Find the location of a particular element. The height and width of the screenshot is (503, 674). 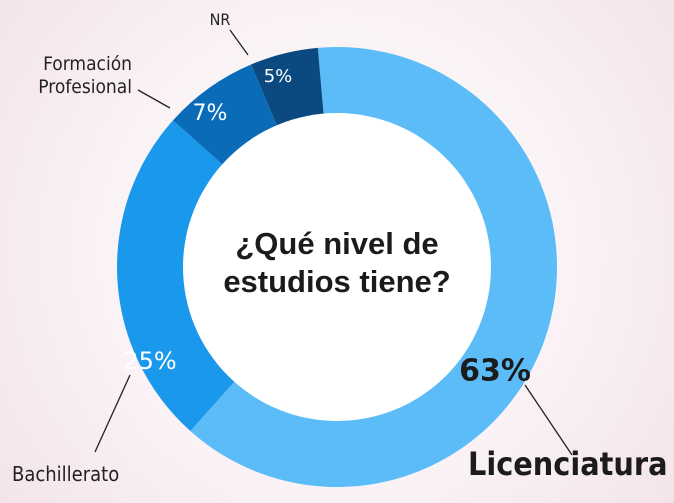

value-label: 7% is located at coordinates (210, 113).